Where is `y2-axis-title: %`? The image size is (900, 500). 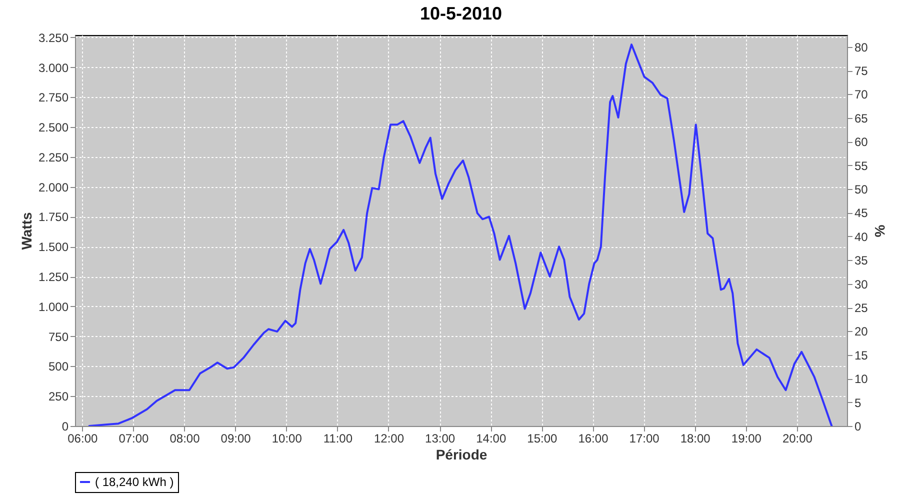
y2-axis-title: % is located at coordinates (880, 231).